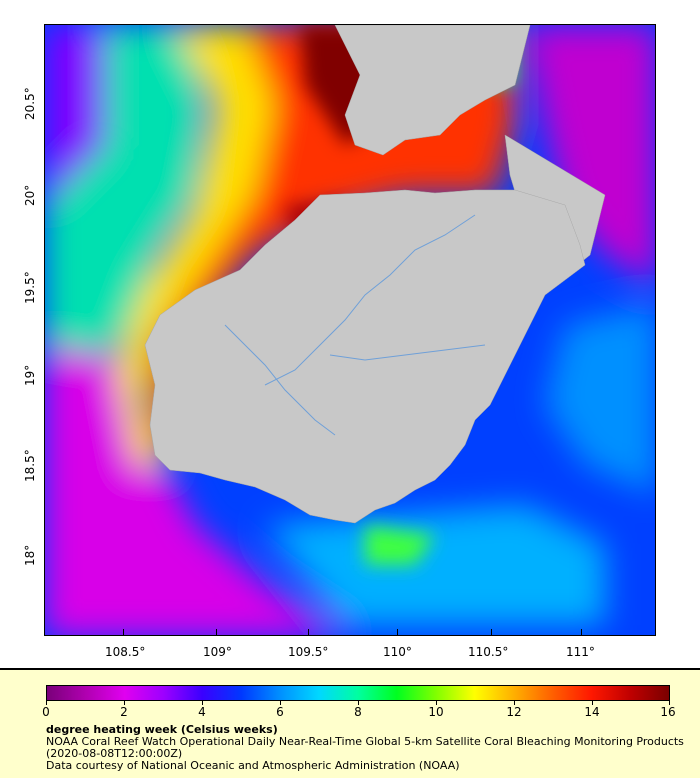 This screenshot has height=778, width=700. I want to click on y-tick-label: 19°, so click(30, 375).